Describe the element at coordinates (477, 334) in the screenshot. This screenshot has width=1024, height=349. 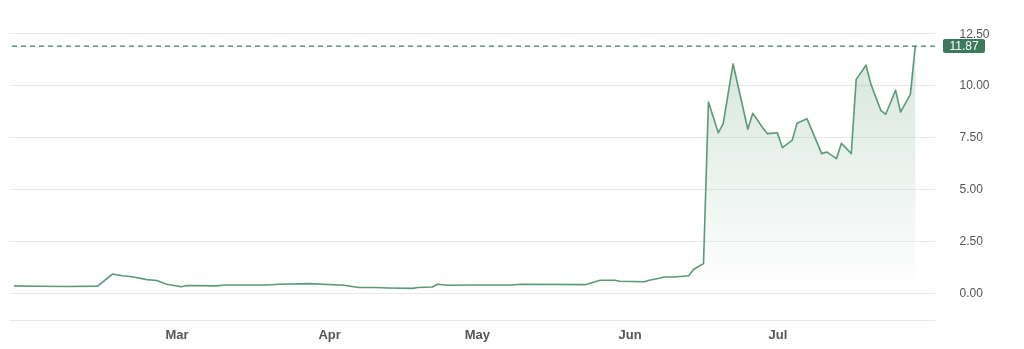
I see `x-tick-label: May` at that location.